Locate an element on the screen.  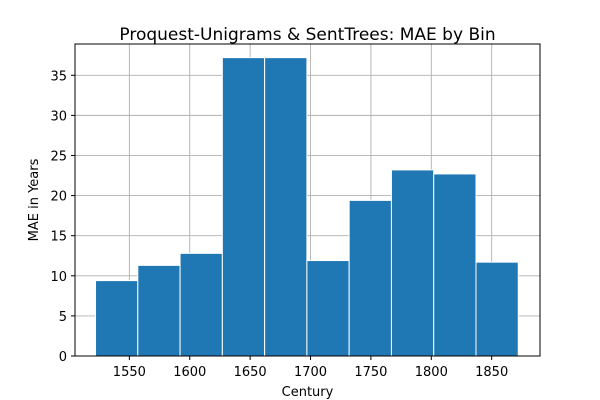
y-tick-label: 20 is located at coordinates (58, 197).